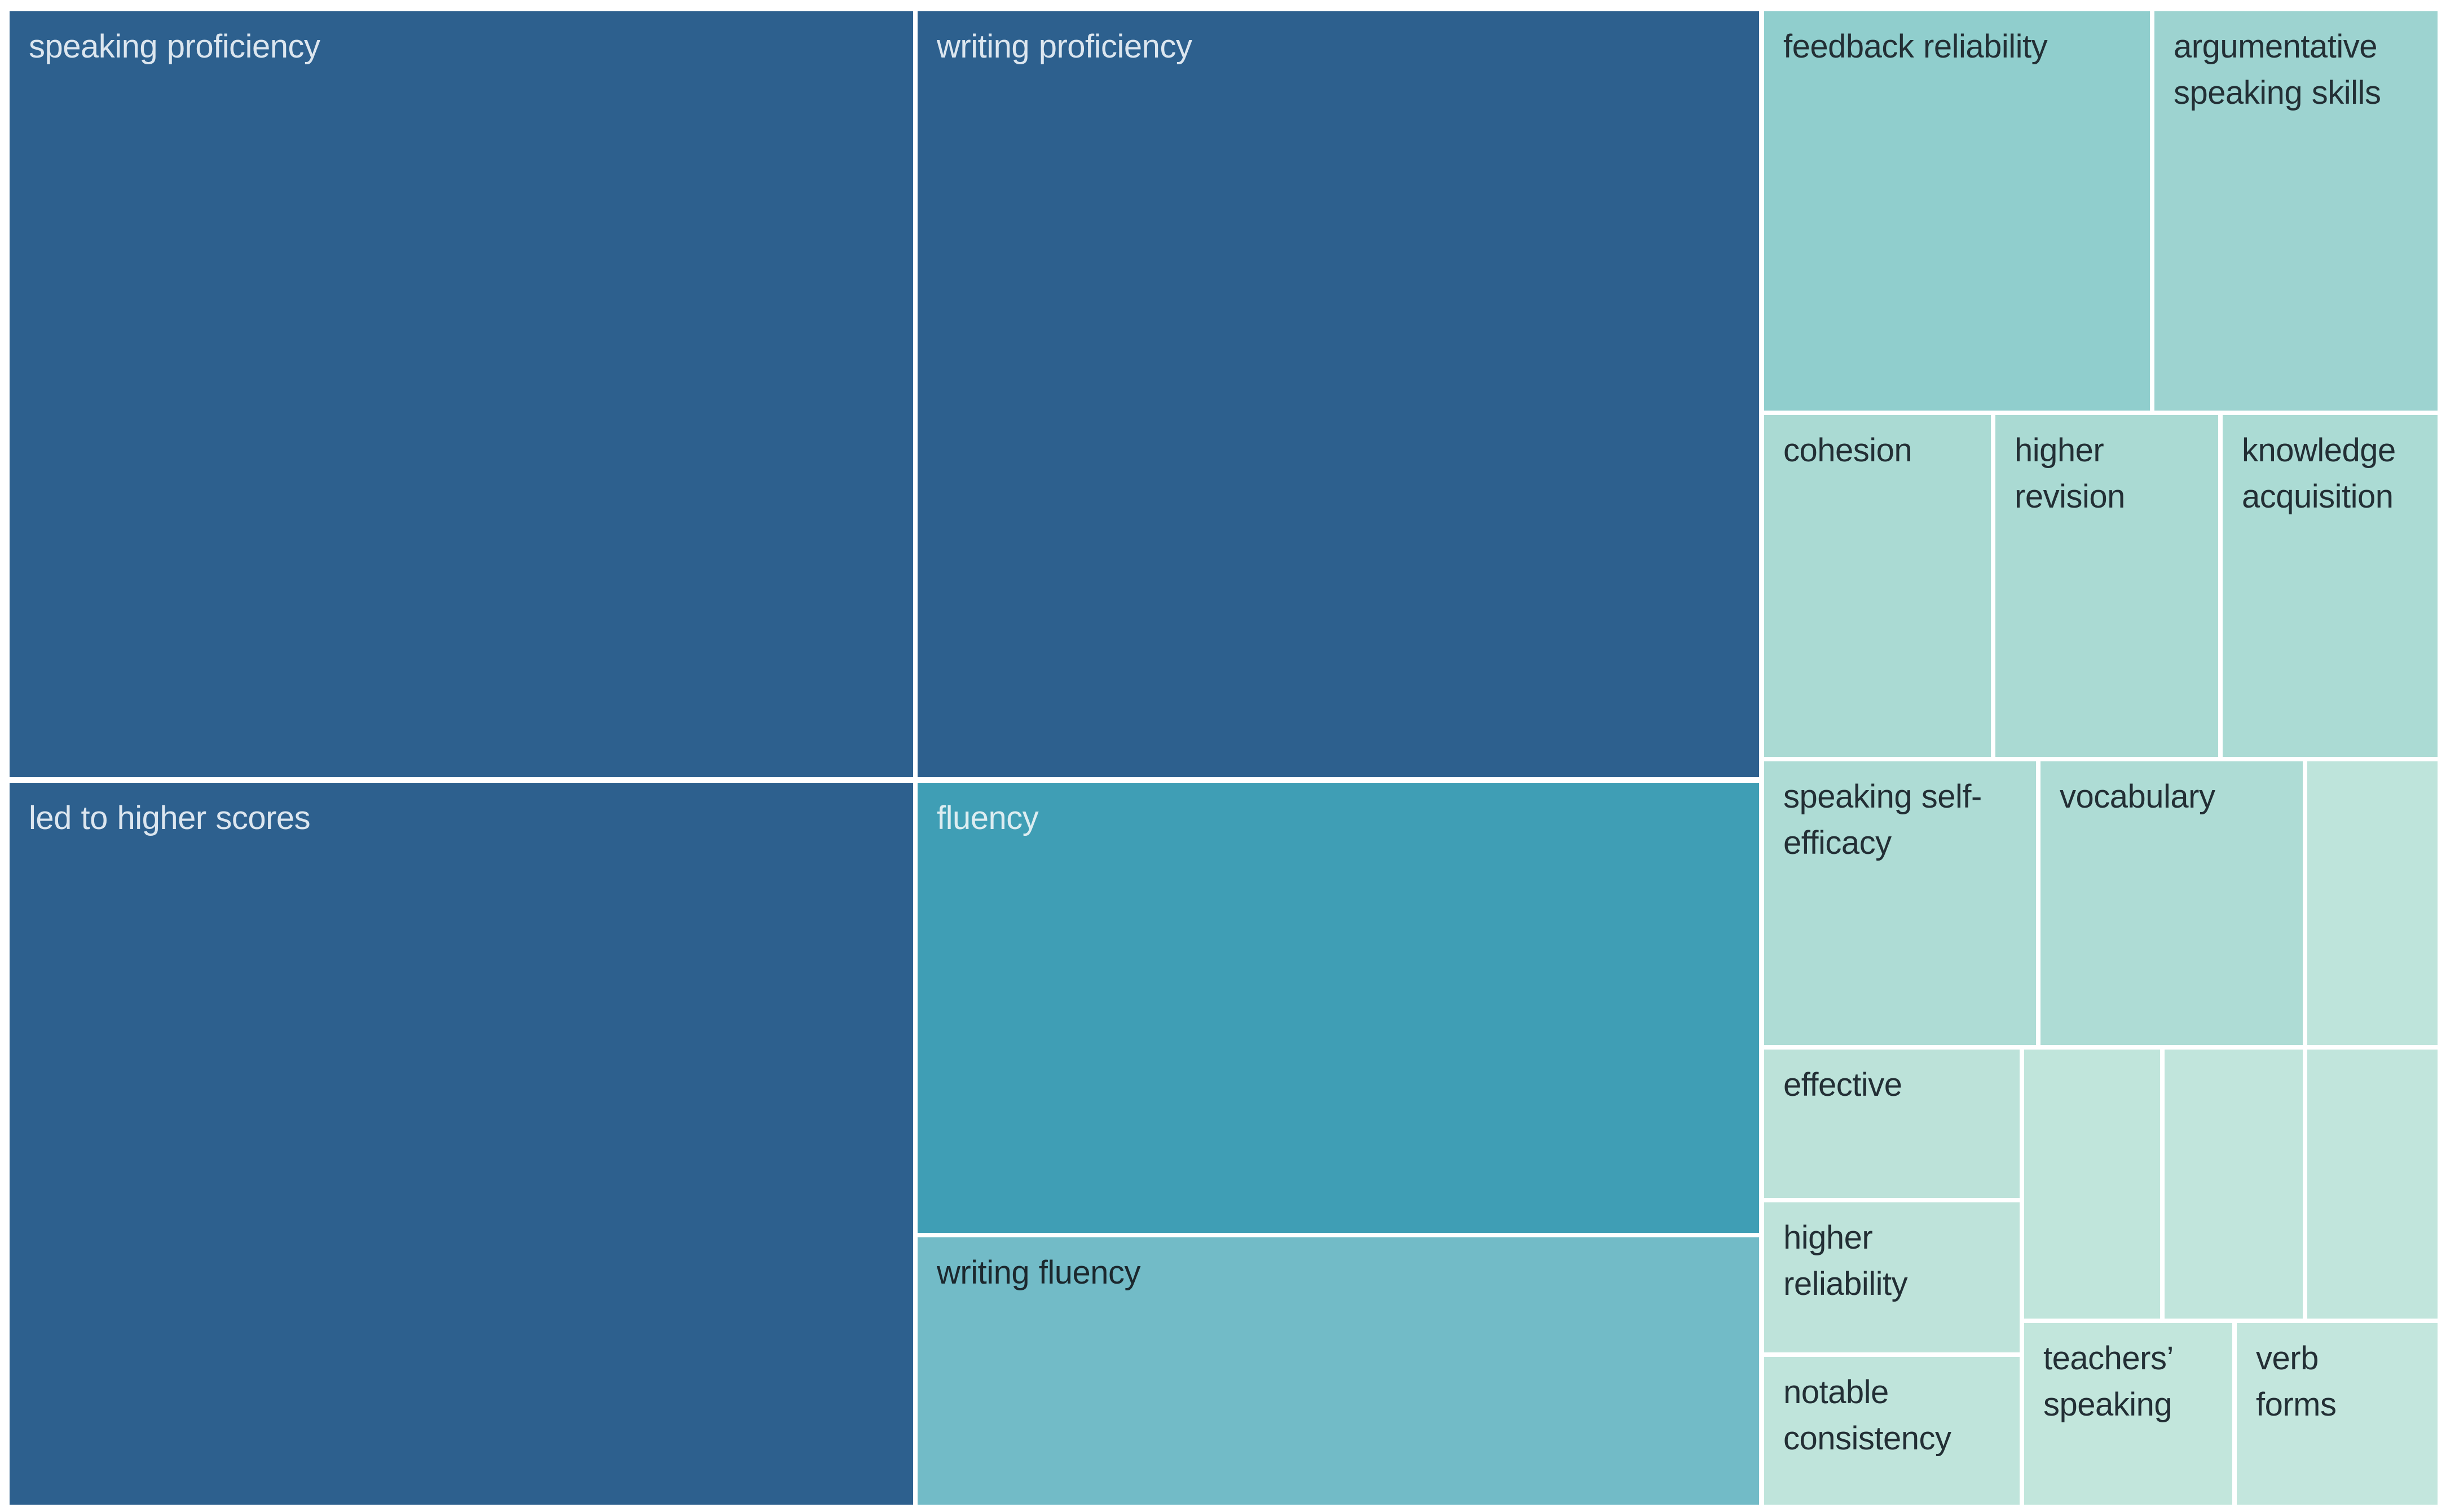  Describe the element at coordinates (2319, 474) in the screenshot. I see `treemap-cell-label: knowledge acquisition` at that location.